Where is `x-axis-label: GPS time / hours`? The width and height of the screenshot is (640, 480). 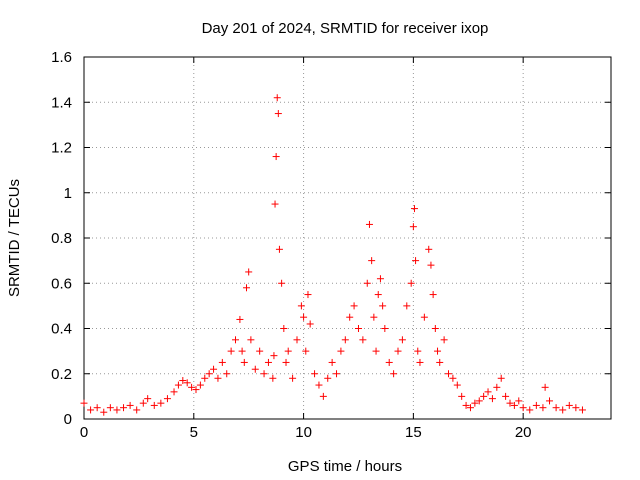
x-axis-label: GPS time / hours is located at coordinates (345, 466).